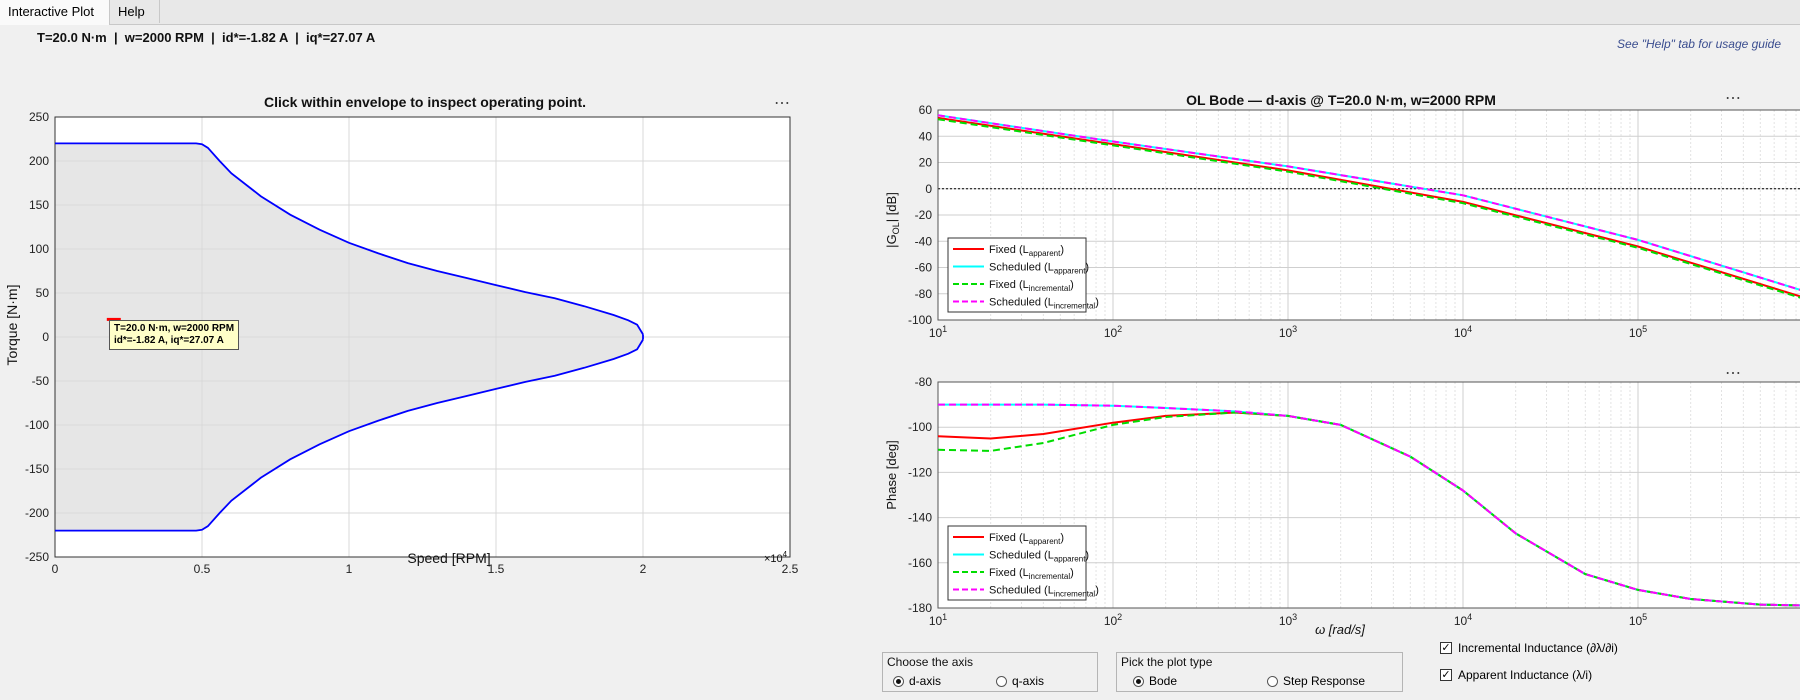 This screenshot has height=700, width=1800. I want to click on left-ytick-label: -150, so click(37, 469).